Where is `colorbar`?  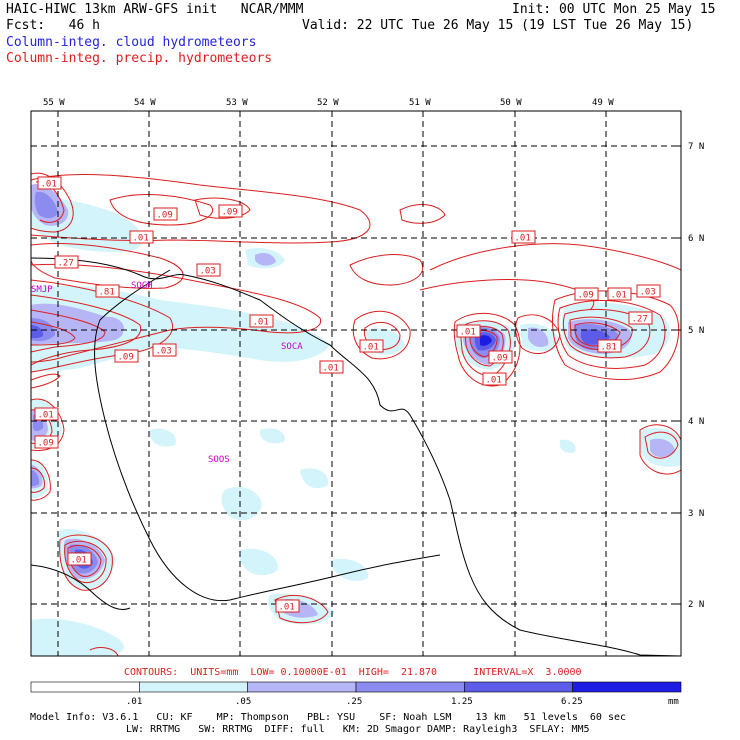
colorbar is located at coordinates (356, 687).